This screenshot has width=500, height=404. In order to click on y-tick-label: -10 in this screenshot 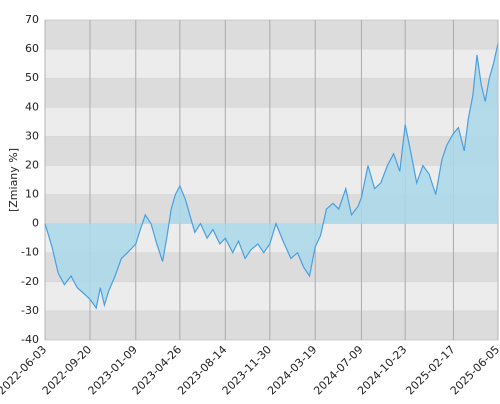, I will do `click(30, 252)`.